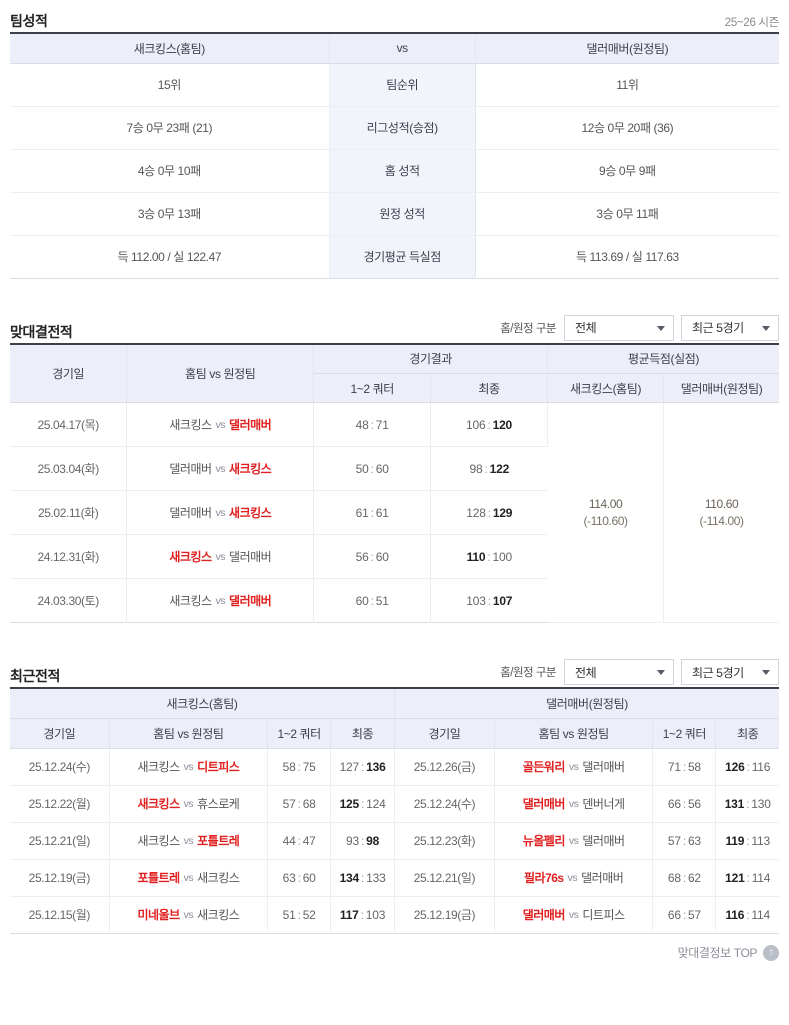 The height and width of the screenshot is (1025, 789). I want to click on recent-away-date: 25.12.26(금), so click(444, 767).